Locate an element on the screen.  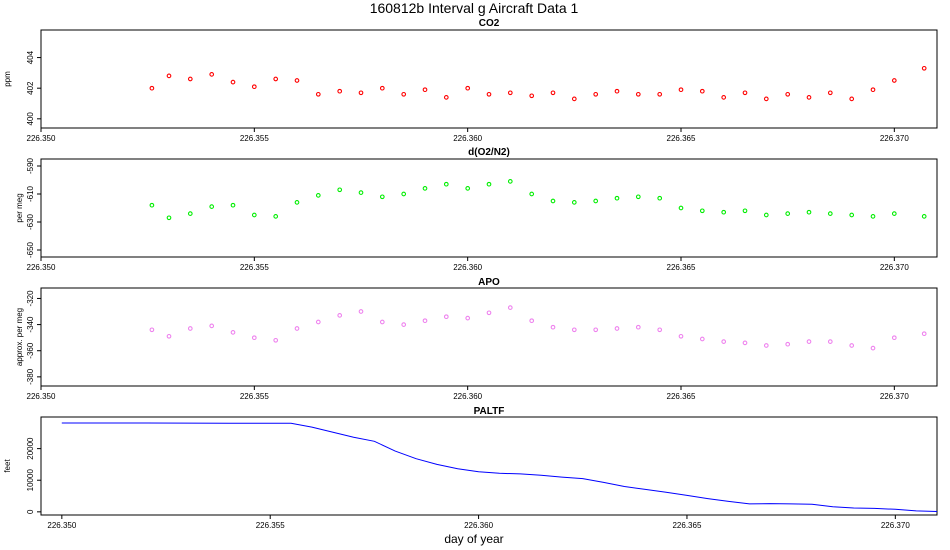
apo-panel-title: APO is located at coordinates (489, 282).